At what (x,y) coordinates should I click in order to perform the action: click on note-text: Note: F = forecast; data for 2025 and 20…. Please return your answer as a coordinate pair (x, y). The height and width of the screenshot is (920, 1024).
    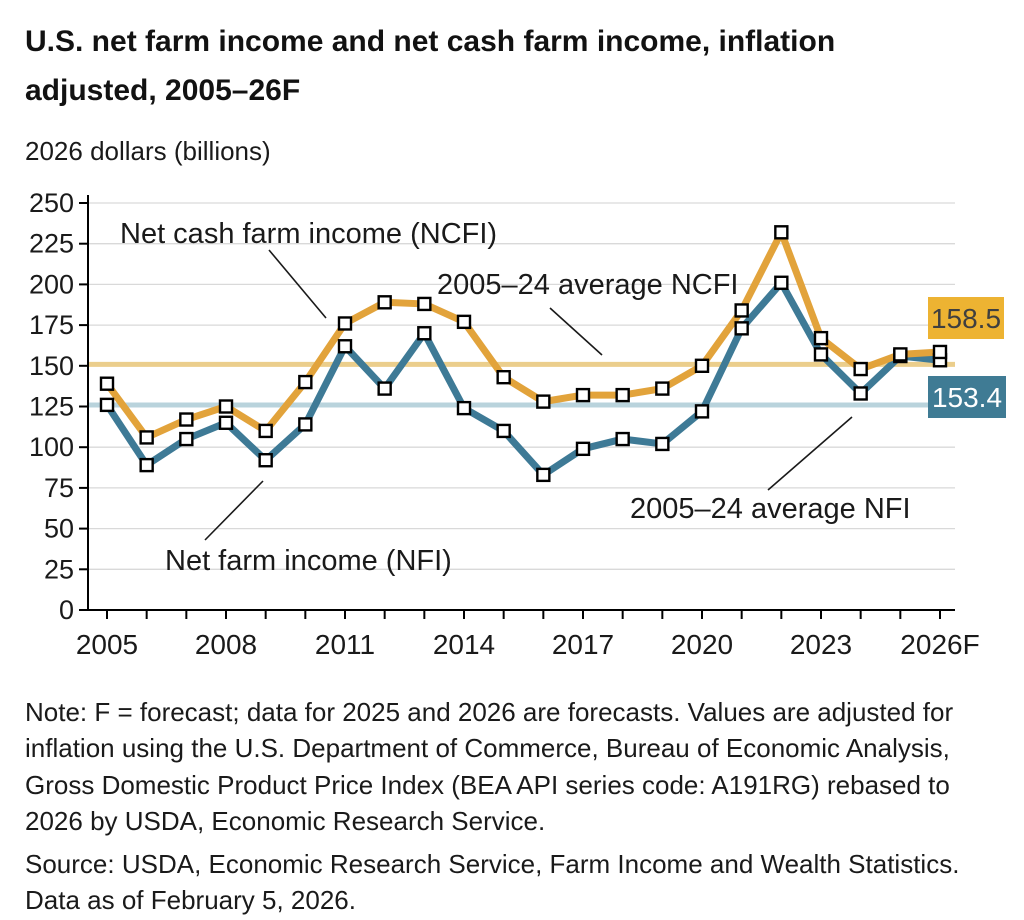
    Looking at the image, I should click on (489, 767).